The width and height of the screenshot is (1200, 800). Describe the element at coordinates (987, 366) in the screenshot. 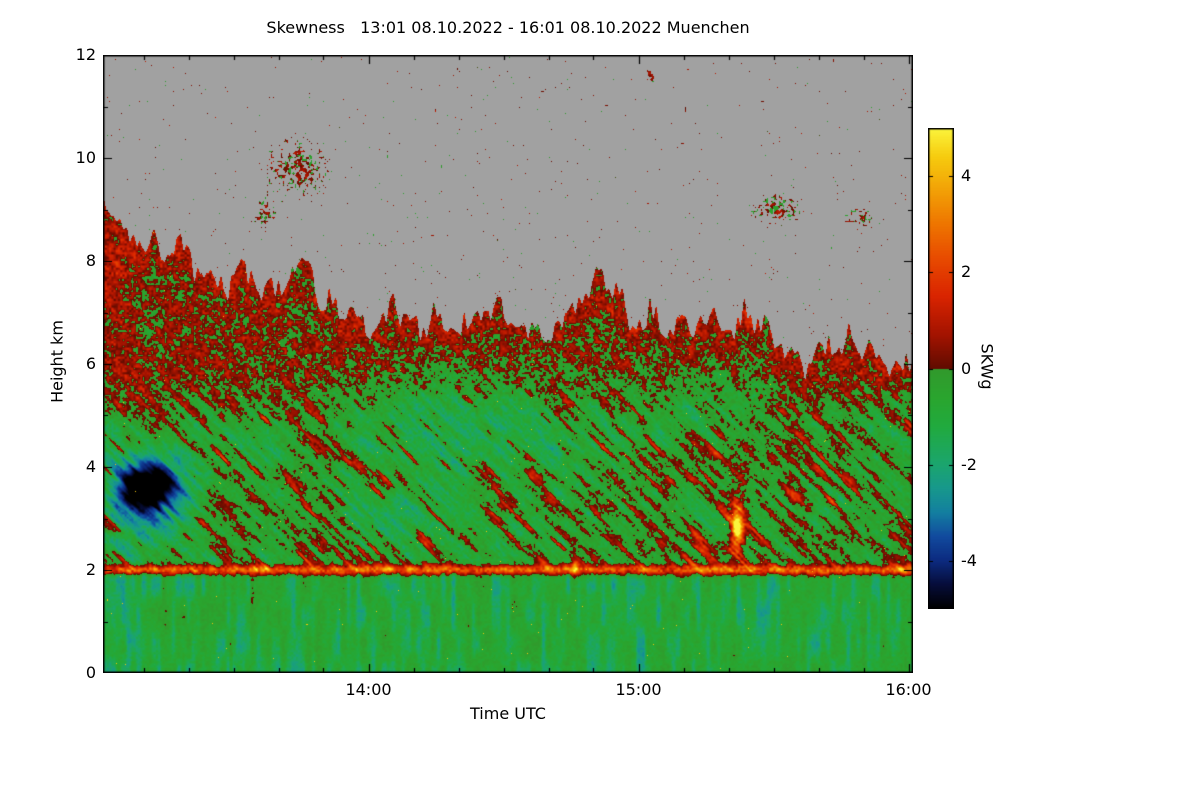

I see `colorbar-label: SKWg` at that location.